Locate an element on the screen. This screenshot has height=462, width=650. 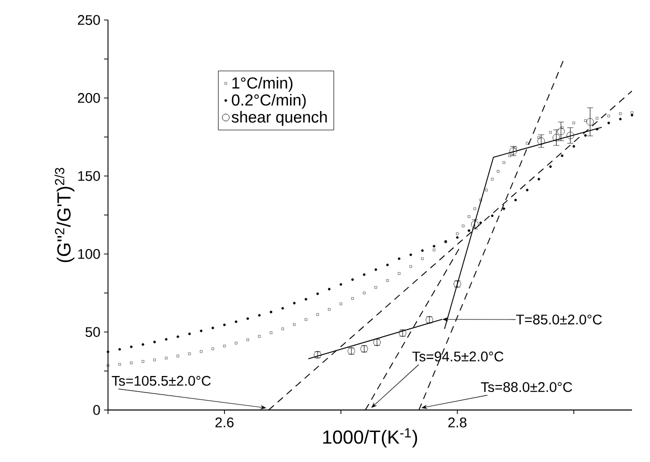
legend-label: shear quench is located at coordinates (279, 118).